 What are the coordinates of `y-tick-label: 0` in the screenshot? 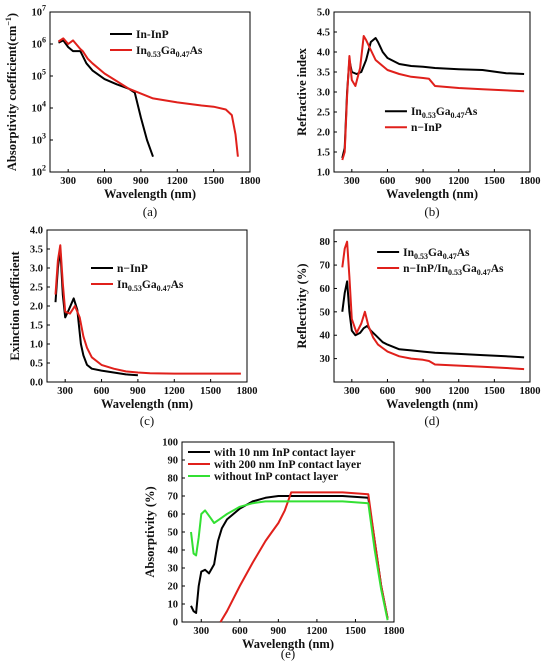 It's located at (175, 623).